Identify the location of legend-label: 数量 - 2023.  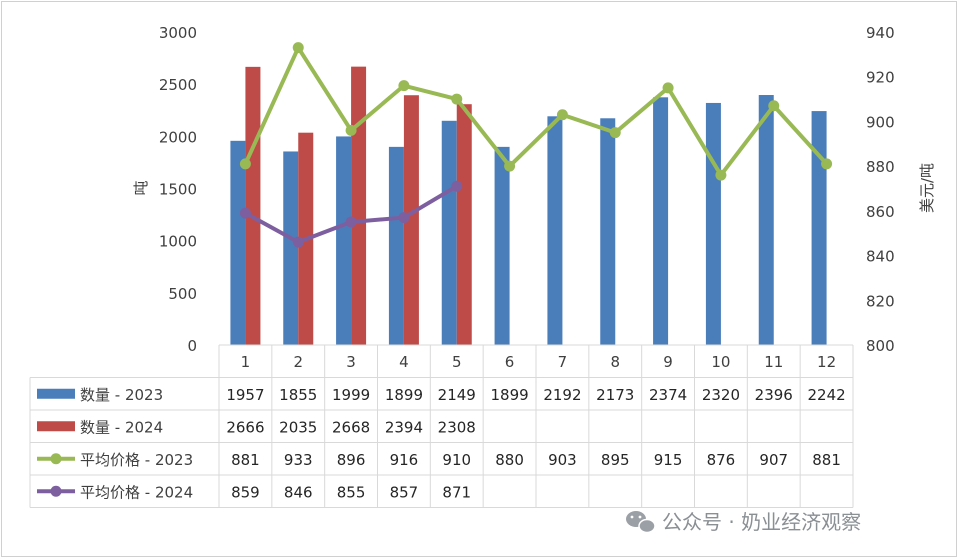
(121, 395).